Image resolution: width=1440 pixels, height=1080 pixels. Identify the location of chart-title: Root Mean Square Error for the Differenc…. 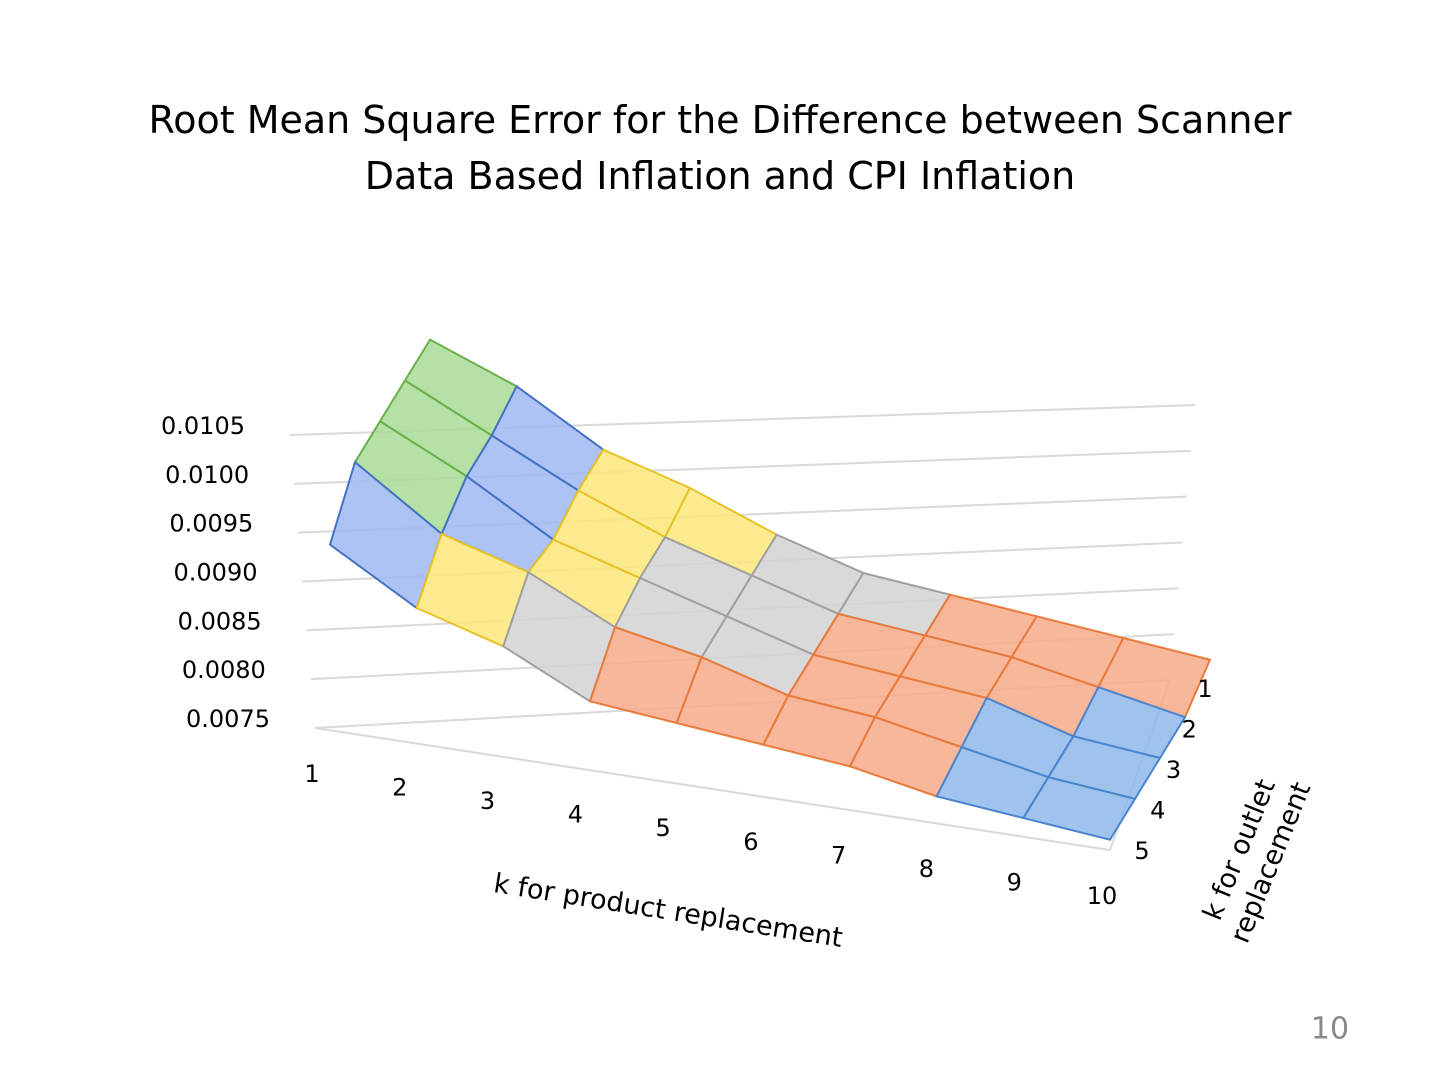
(720, 148).